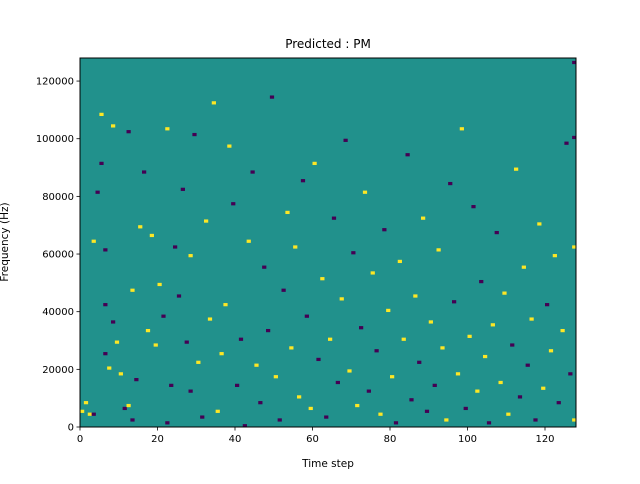 The height and width of the screenshot is (484, 640). I want to click on y-axis: 0 20000 40000 60000 80000 100000 120000, so click(58, 255).